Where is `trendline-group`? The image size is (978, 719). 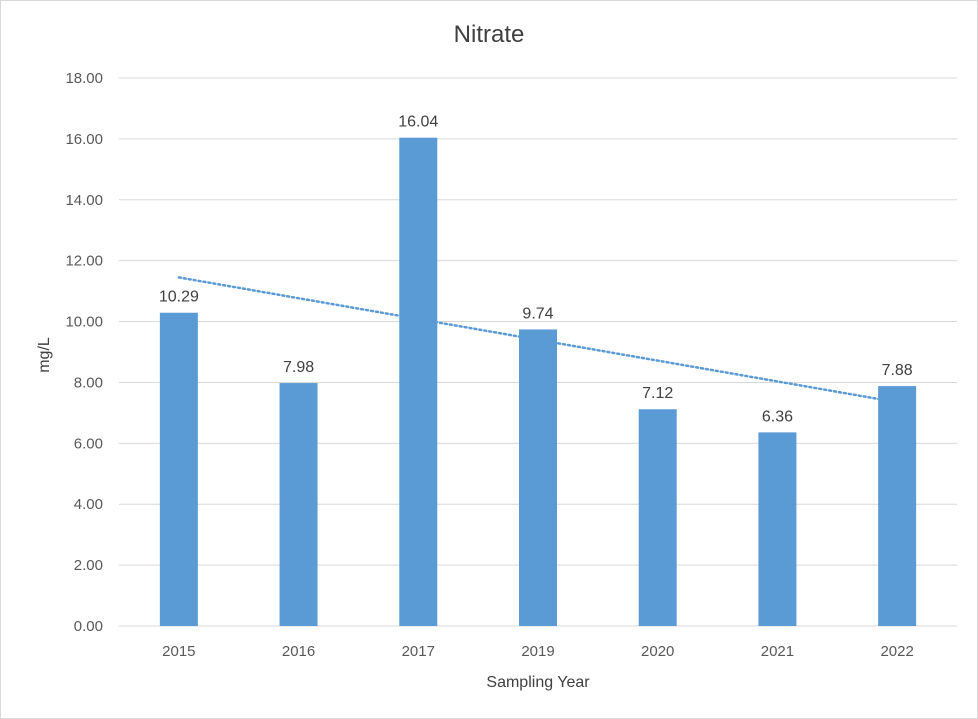 trendline-group is located at coordinates (538, 340).